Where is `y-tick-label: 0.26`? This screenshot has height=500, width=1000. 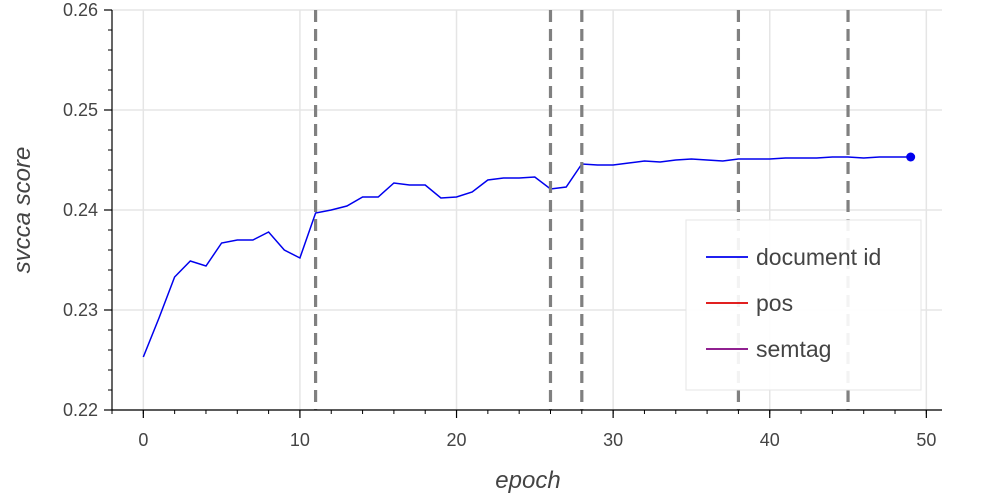 y-tick-label: 0.26 is located at coordinates (80, 10).